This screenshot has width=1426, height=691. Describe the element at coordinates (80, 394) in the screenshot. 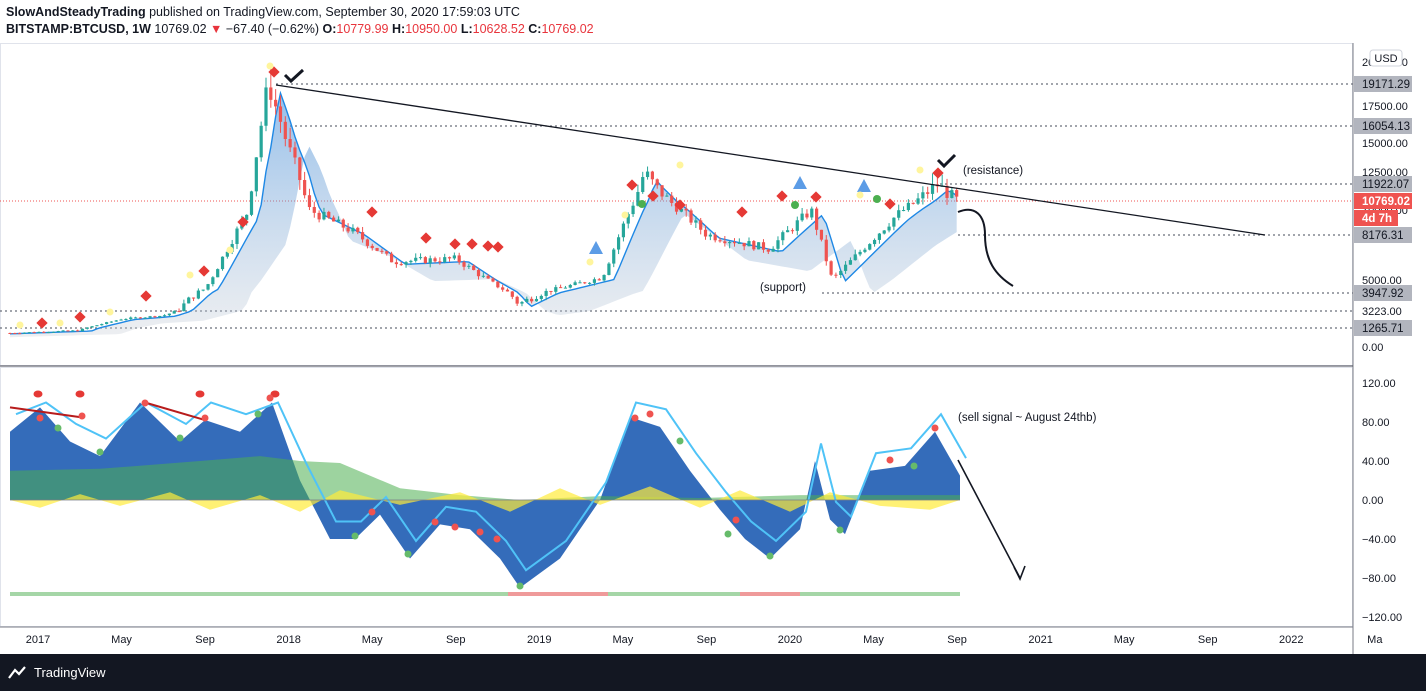

I see `red-dot-icon` at that location.